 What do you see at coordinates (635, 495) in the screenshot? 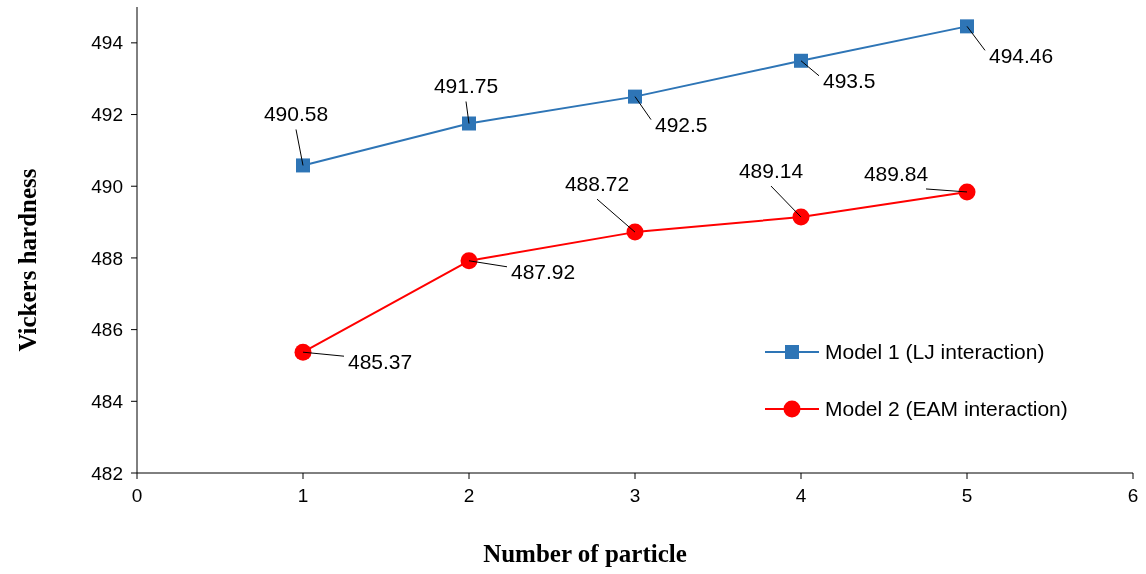
I see `x-tick-label: 3` at bounding box center [635, 495].